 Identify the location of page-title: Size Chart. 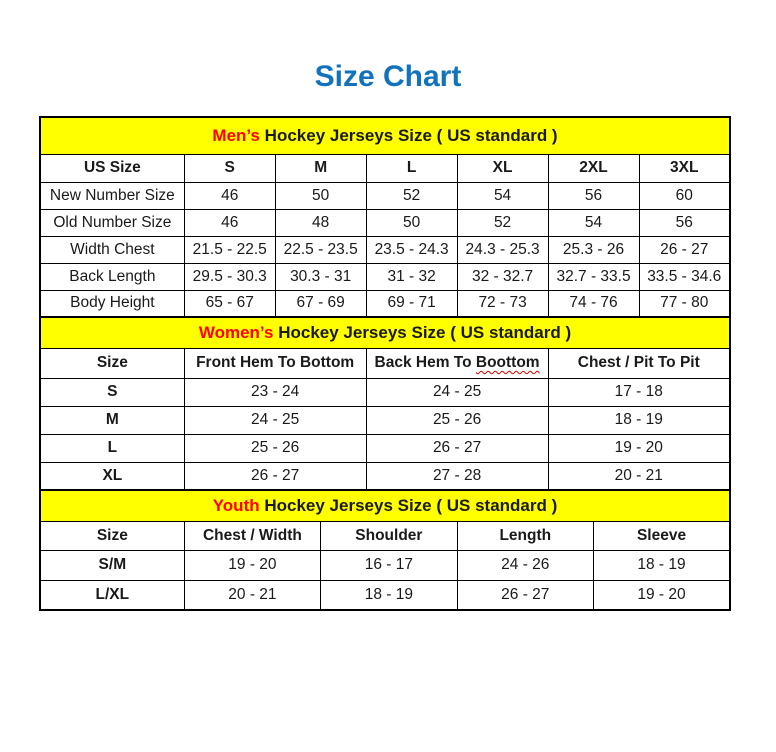
(388, 76).